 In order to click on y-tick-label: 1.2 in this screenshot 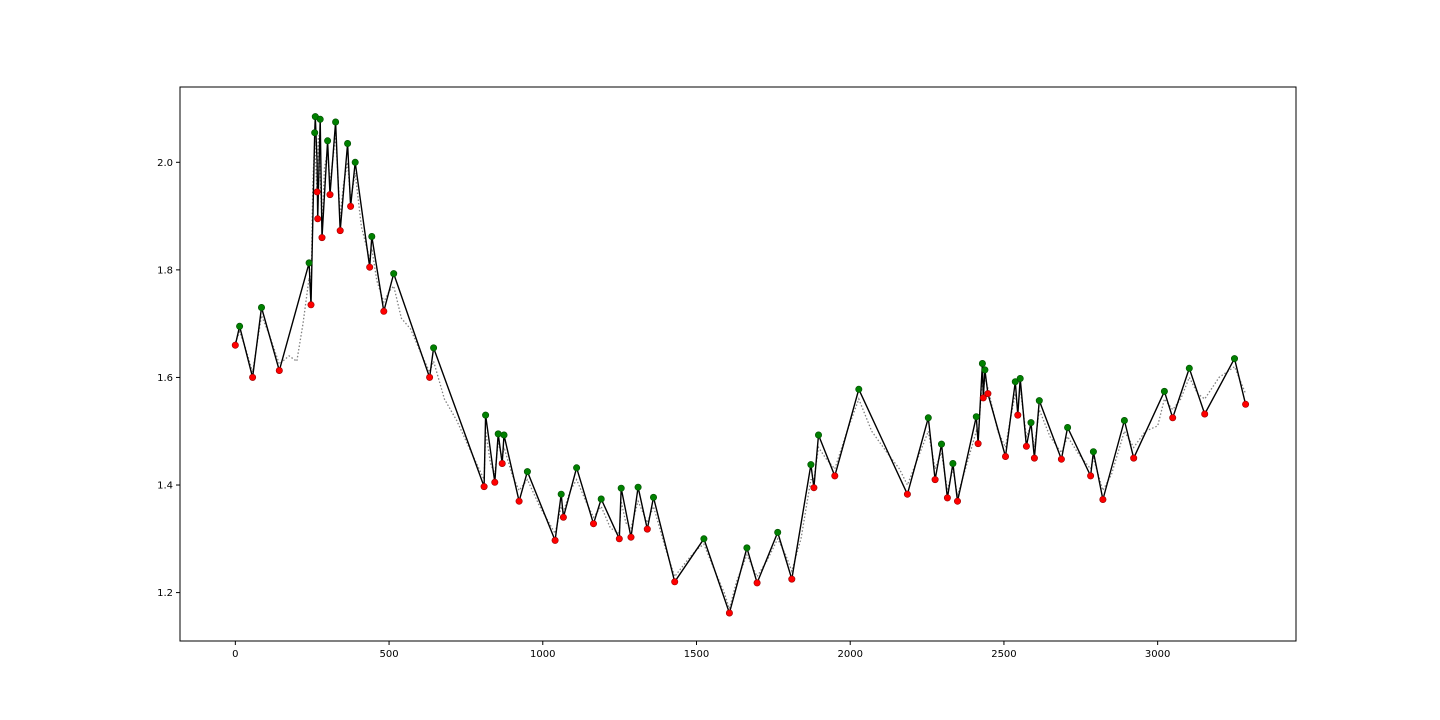, I will do `click(165, 593)`.